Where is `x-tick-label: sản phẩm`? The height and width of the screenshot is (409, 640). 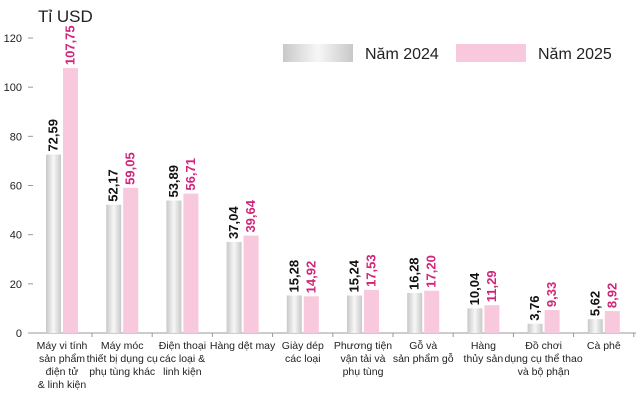 x-tick-label: sản phẩm is located at coordinates (62, 359).